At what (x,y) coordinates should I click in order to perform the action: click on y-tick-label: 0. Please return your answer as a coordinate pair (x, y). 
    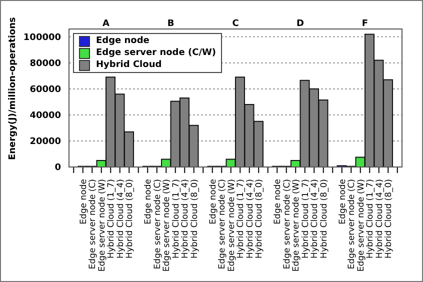
    Looking at the image, I should click on (57, 168).